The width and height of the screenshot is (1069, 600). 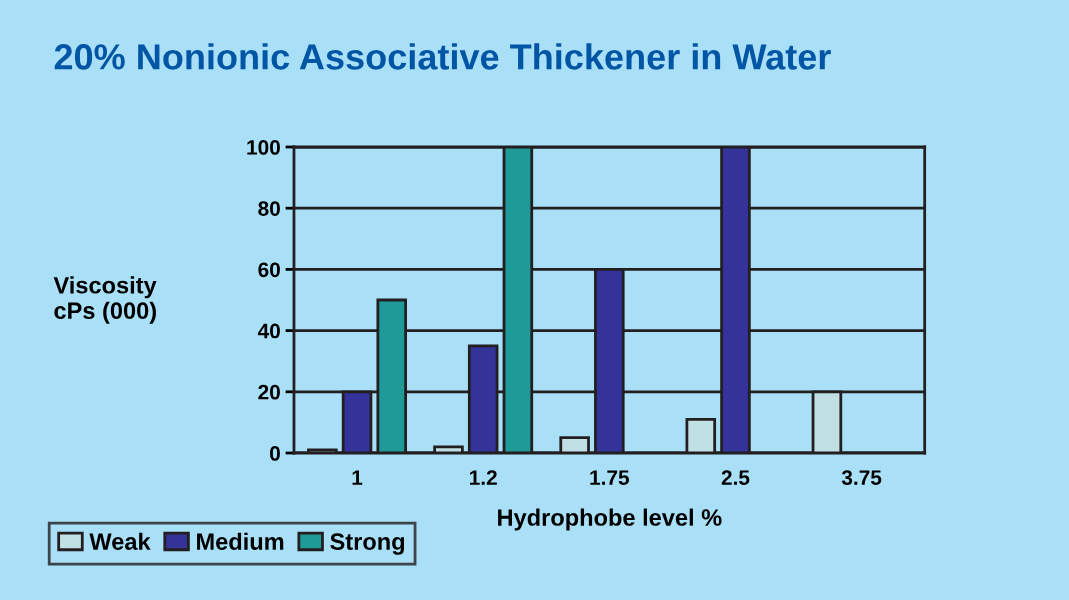 I want to click on x-tick-label: 1.2, so click(x=483, y=477).